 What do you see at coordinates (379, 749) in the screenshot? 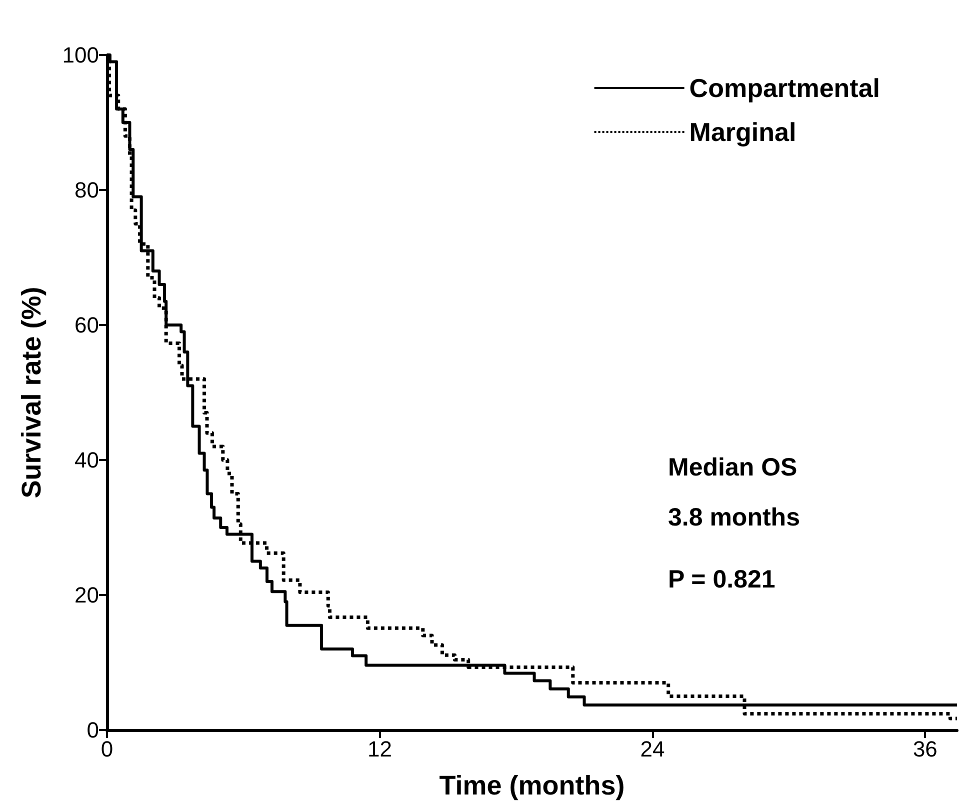
I see `x-tick-label: 12` at bounding box center [379, 749].